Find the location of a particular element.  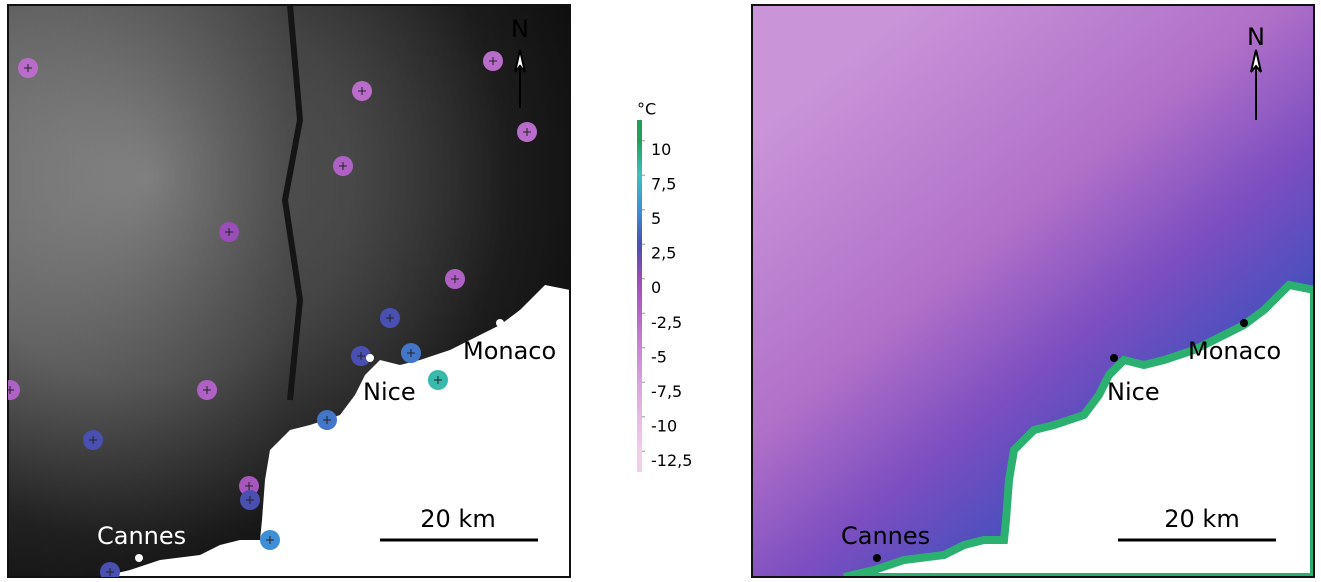

colorbar-tick-label: 0 is located at coordinates (656, 287).